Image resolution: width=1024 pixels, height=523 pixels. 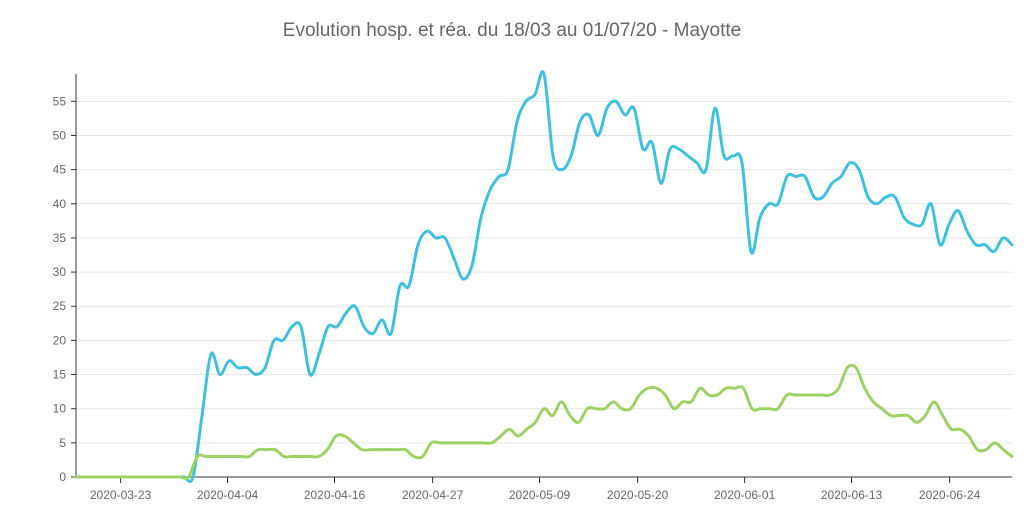 I want to click on y-tick-label-0: 0, so click(x=62, y=477).